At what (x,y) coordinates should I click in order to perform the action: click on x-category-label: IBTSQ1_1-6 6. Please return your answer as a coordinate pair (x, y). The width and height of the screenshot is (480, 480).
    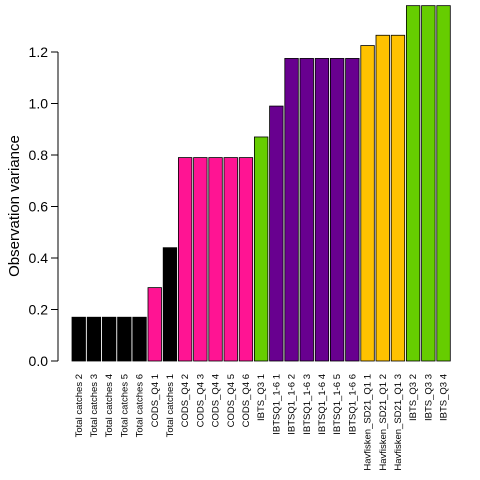
    Looking at the image, I should click on (352, 404).